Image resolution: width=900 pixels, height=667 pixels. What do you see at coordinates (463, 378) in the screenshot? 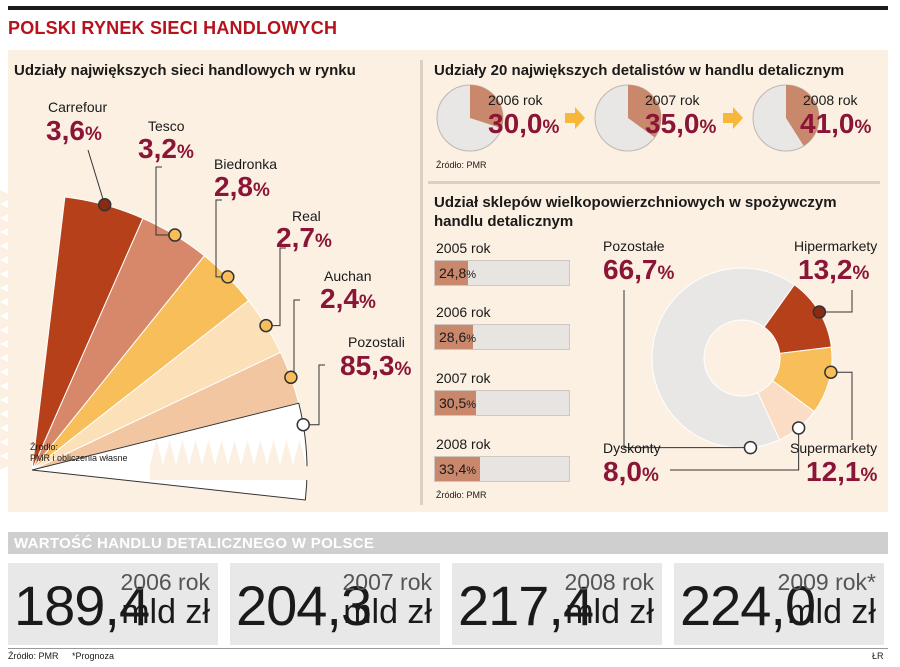
I see `bar-year-2007: 2007 rok` at bounding box center [463, 378].